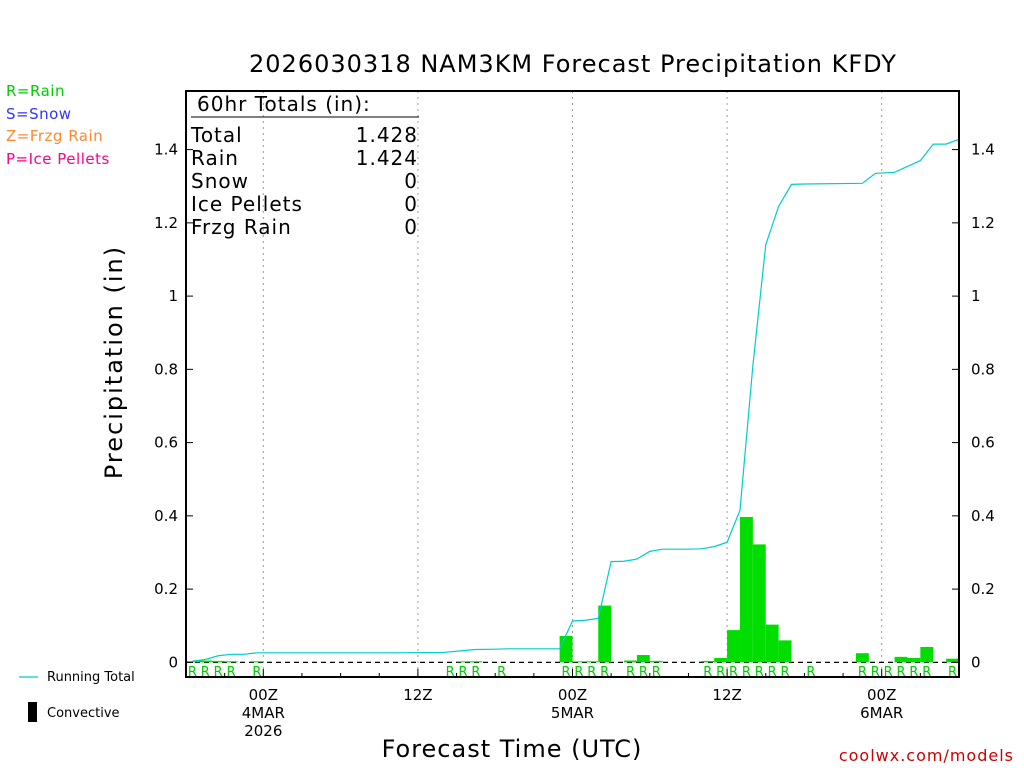 Image resolution: width=1024 pixels, height=768 pixels. Describe the element at coordinates (166, 516) in the screenshot. I see `y-tick-label-left: 0.4` at that location.